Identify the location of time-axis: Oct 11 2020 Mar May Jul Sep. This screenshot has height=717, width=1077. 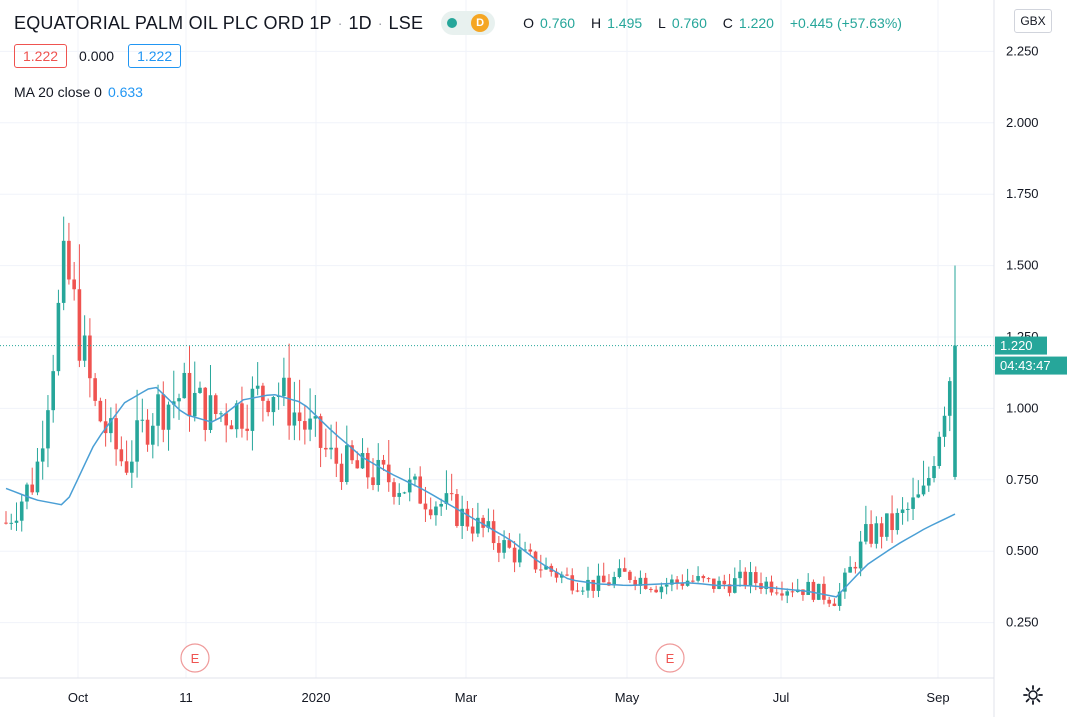
(509, 697).